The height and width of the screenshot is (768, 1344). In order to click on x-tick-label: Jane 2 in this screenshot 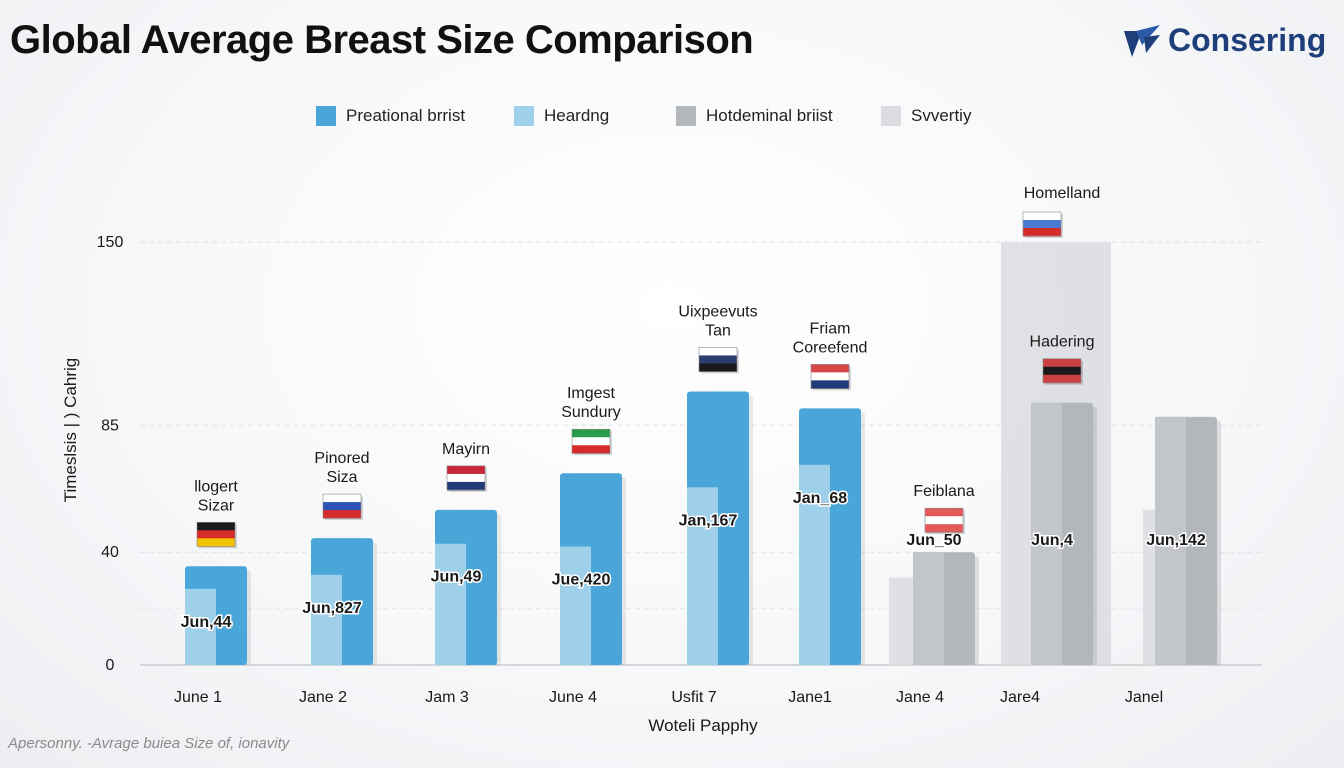, I will do `click(323, 697)`.